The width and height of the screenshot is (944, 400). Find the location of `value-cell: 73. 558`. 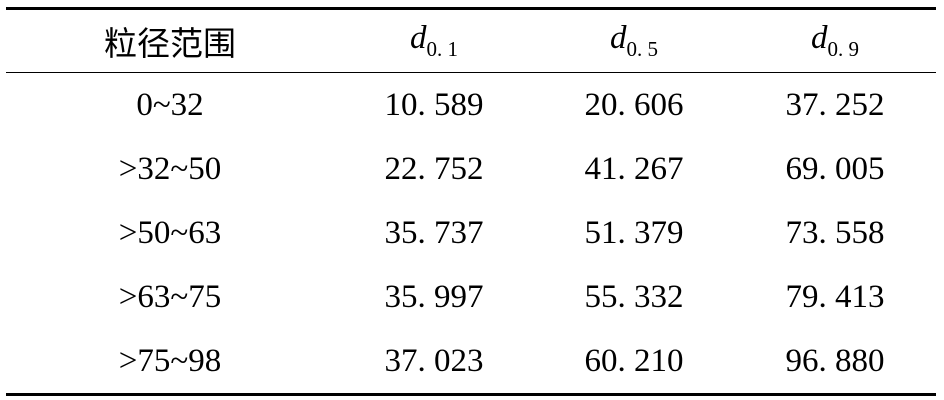

value-cell: 73. 558 is located at coordinates (835, 232).